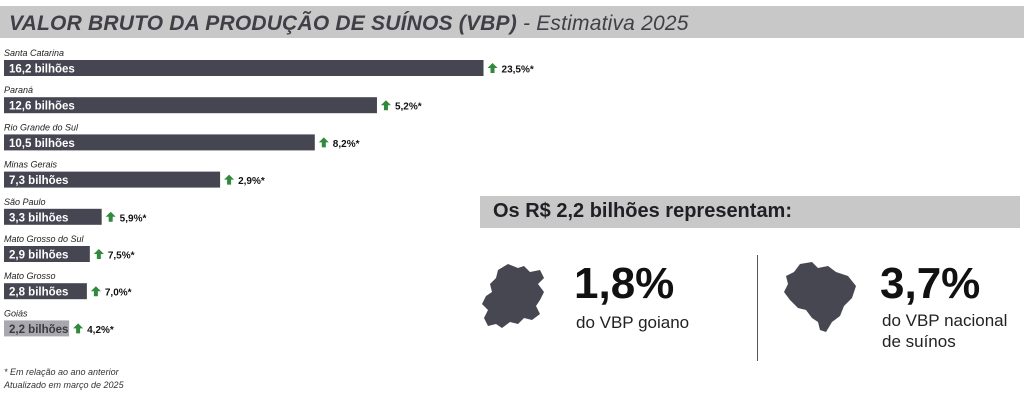 The image size is (1024, 400). I want to click on change-label-minas-gerais: 2,9%*, so click(251, 181).